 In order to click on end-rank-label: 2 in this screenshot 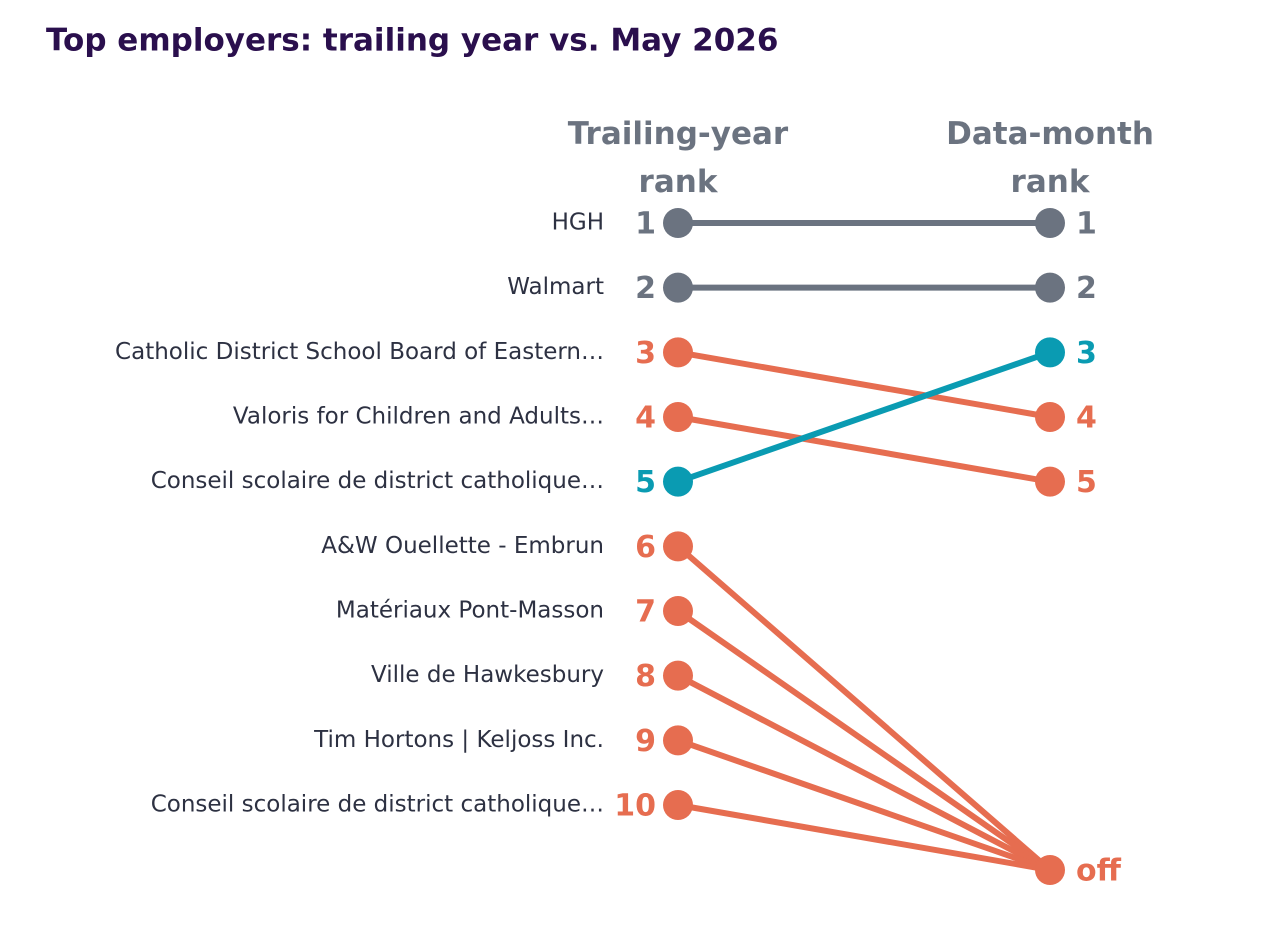, I will do `click(1086, 288)`.